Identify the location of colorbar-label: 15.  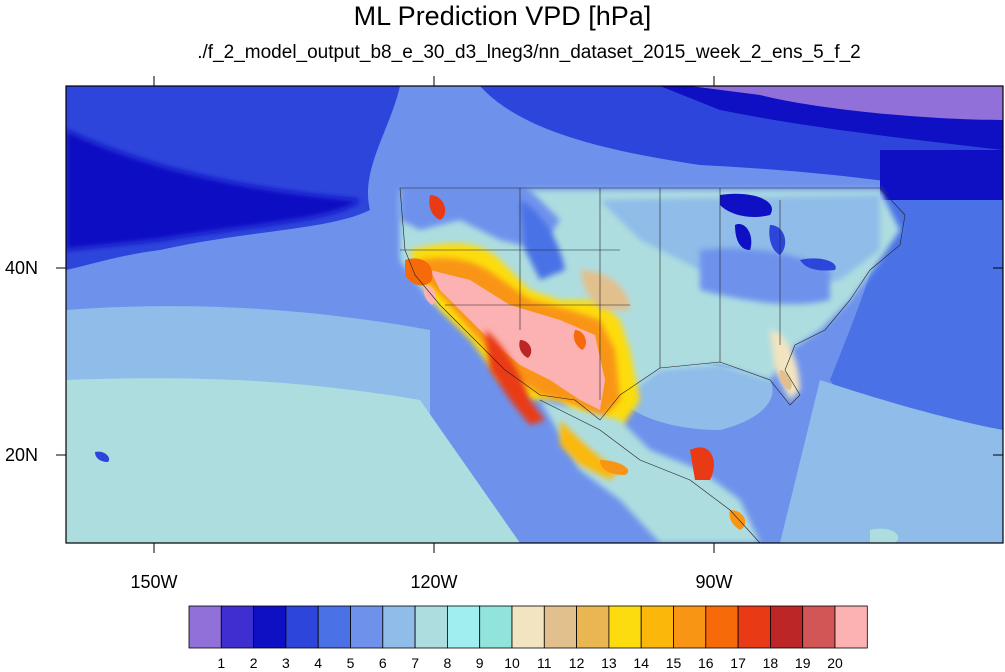
(674, 663).